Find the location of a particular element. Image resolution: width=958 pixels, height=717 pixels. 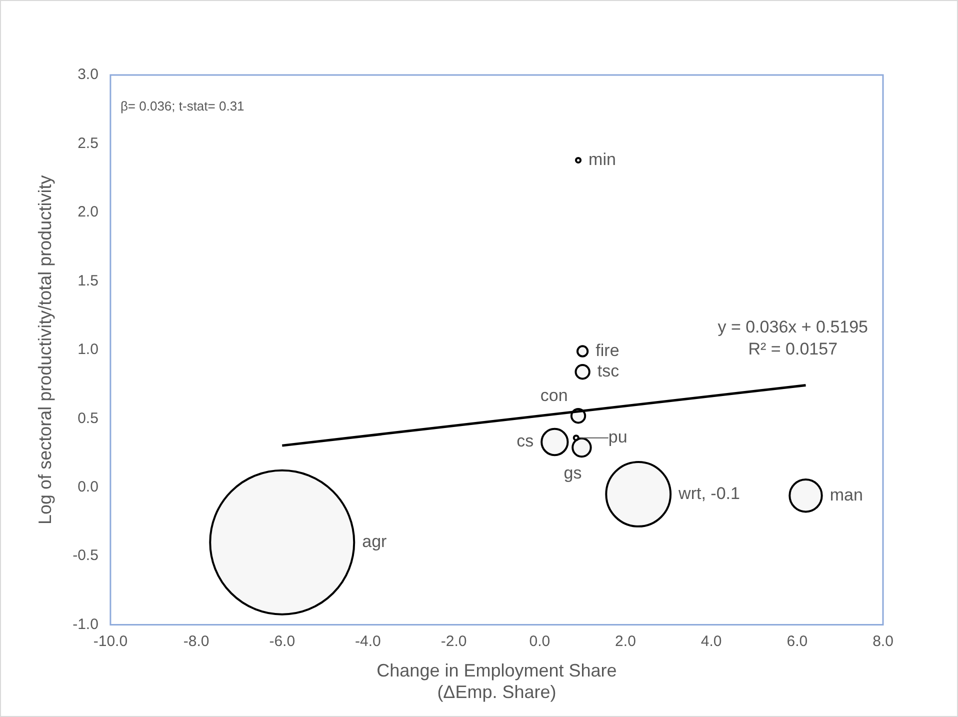

x-tick-label: 0.0 is located at coordinates (539, 641).